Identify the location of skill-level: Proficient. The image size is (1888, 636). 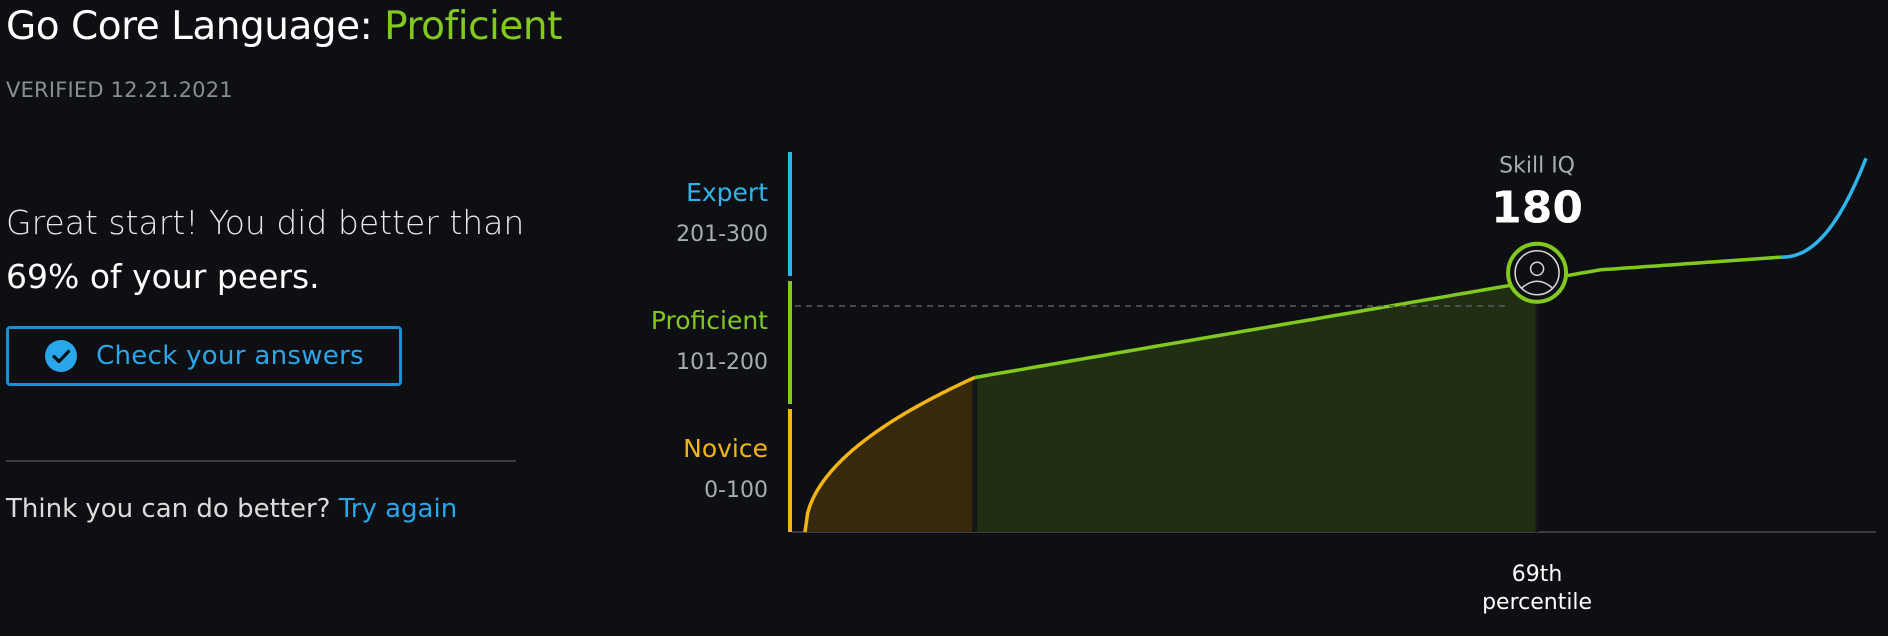
(473, 26).